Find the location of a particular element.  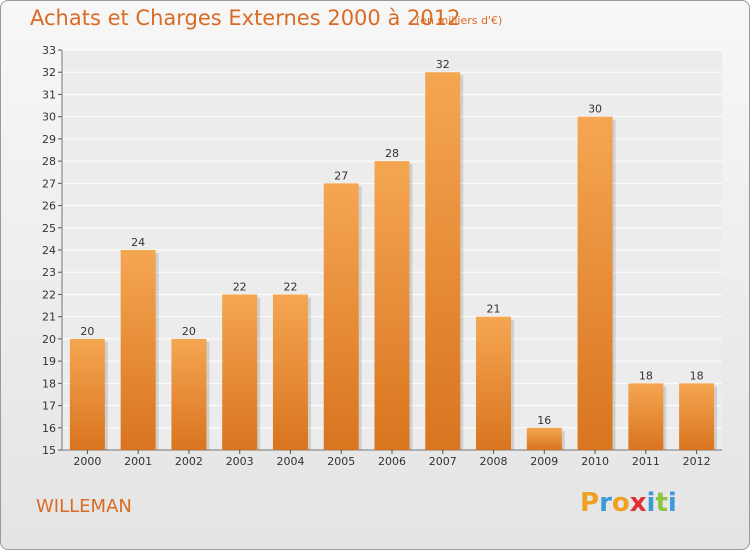

chart-subtitle: (en milliers d'€) is located at coordinates (459, 20).